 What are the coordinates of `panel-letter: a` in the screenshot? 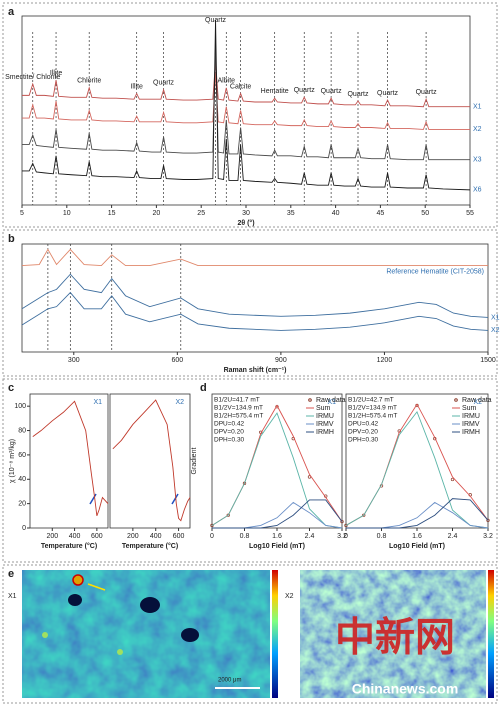 It's located at (11, 12).